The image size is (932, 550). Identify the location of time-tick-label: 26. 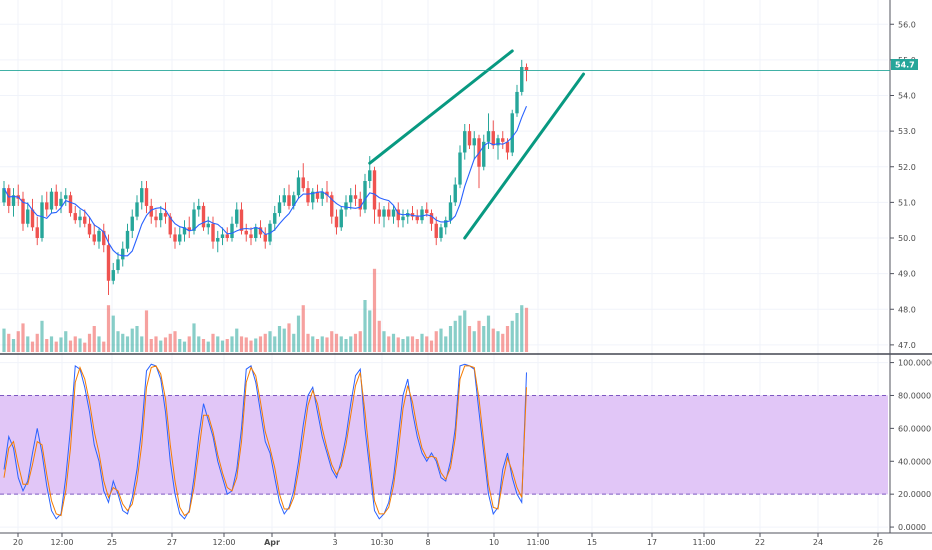
(878, 542).